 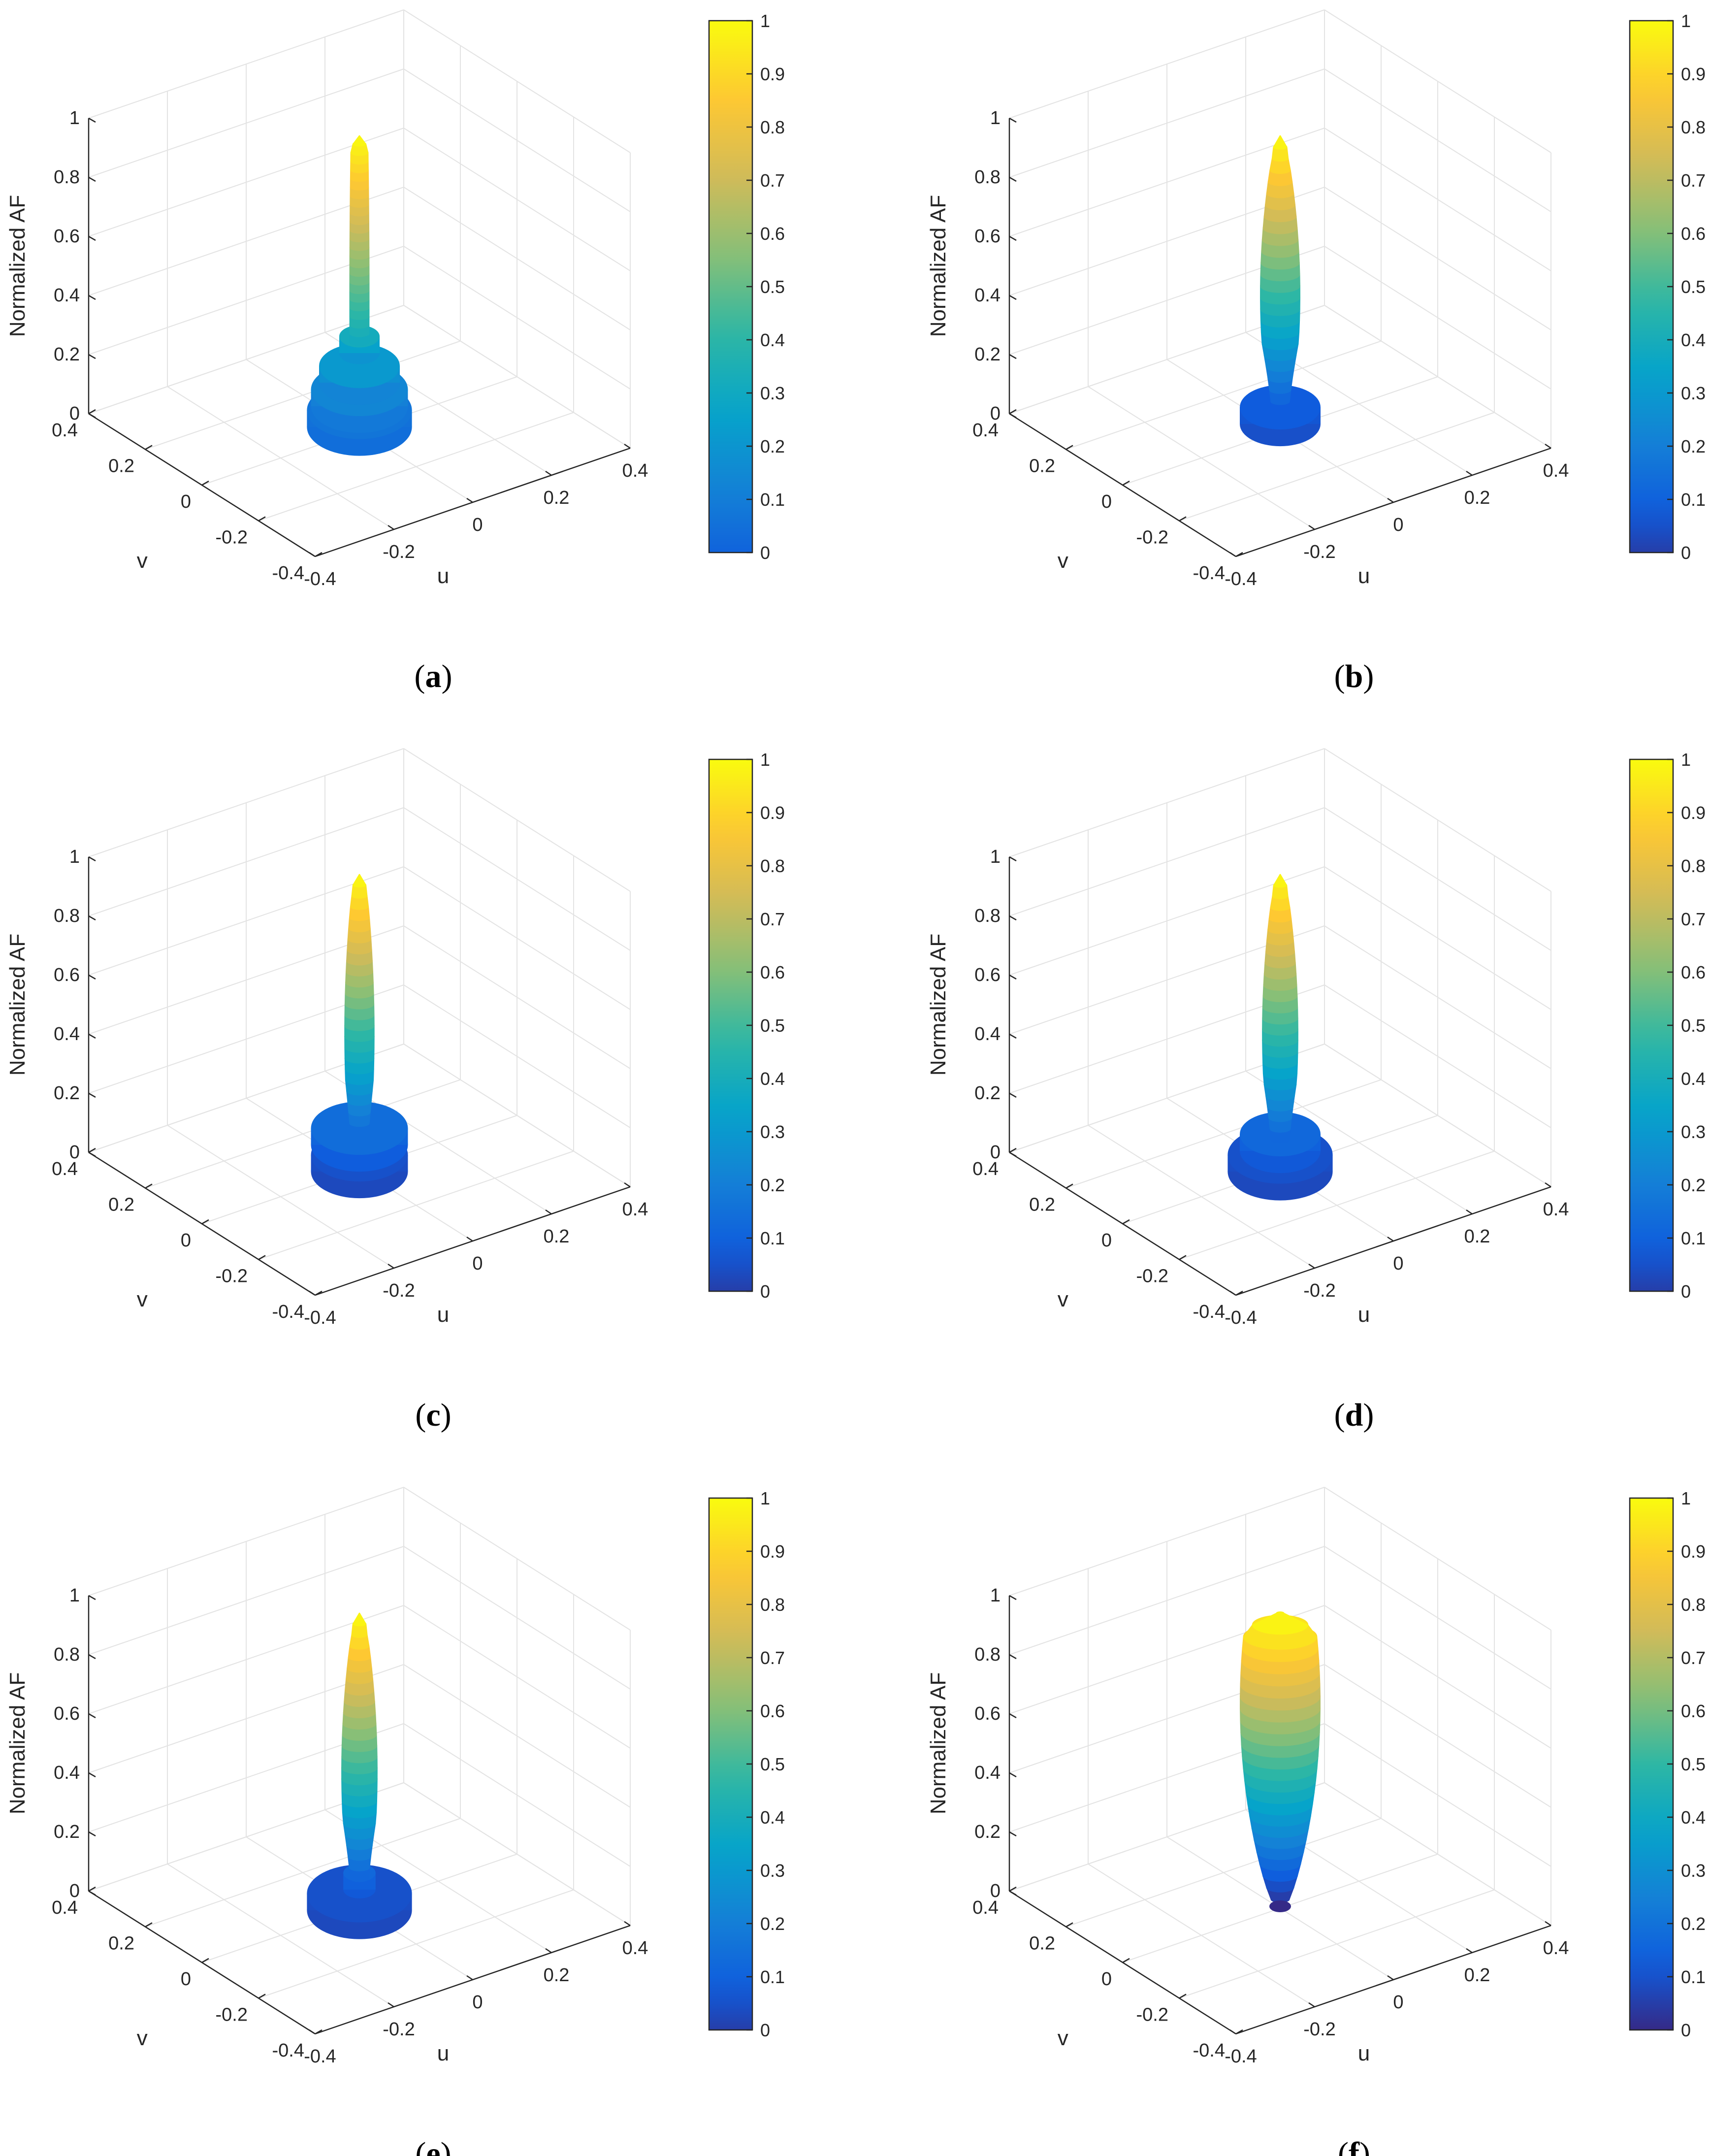 What do you see at coordinates (1280, 1906) in the screenshot?
I see `lobe-tip` at bounding box center [1280, 1906].